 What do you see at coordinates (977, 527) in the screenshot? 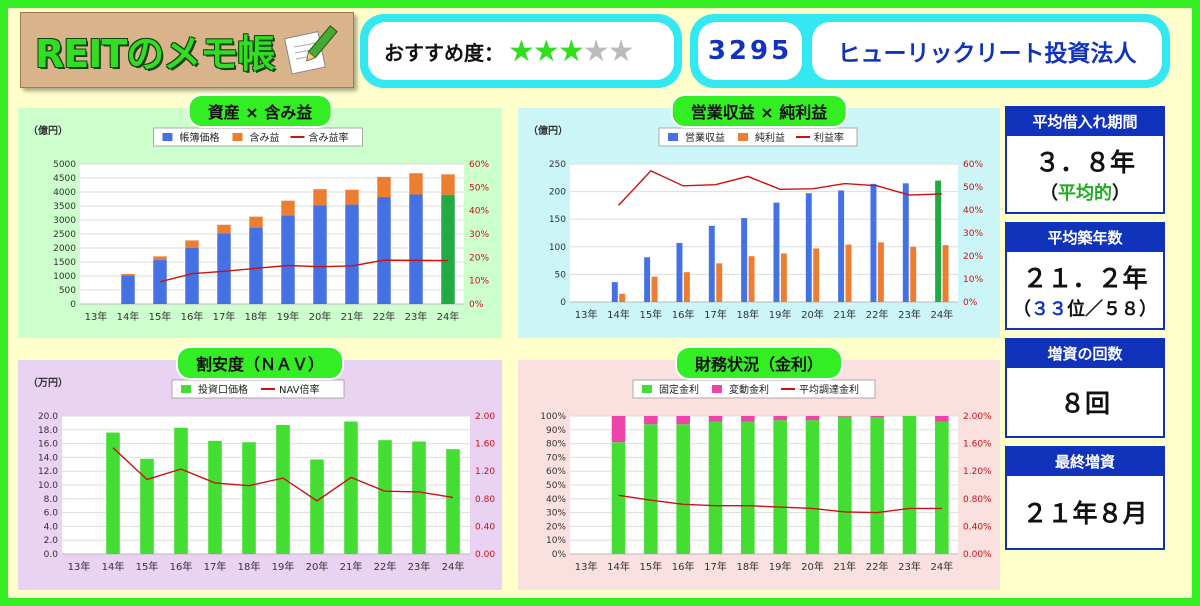
I see `y2-tick-label: 0.40%` at bounding box center [977, 527].